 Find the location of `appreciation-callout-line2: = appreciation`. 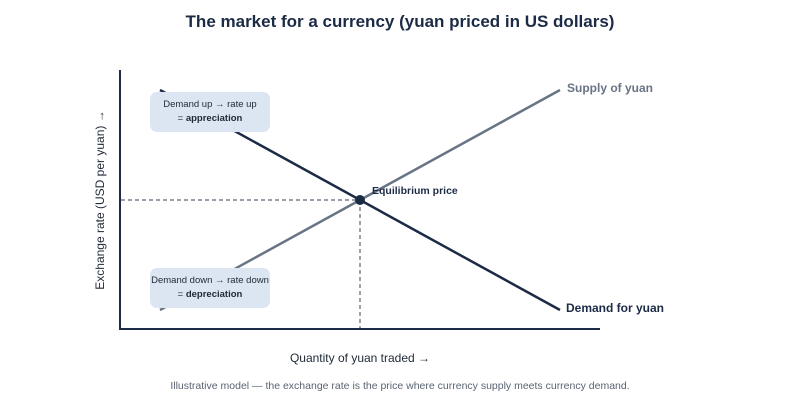

appreciation-callout-line2: = appreciation is located at coordinates (210, 118).